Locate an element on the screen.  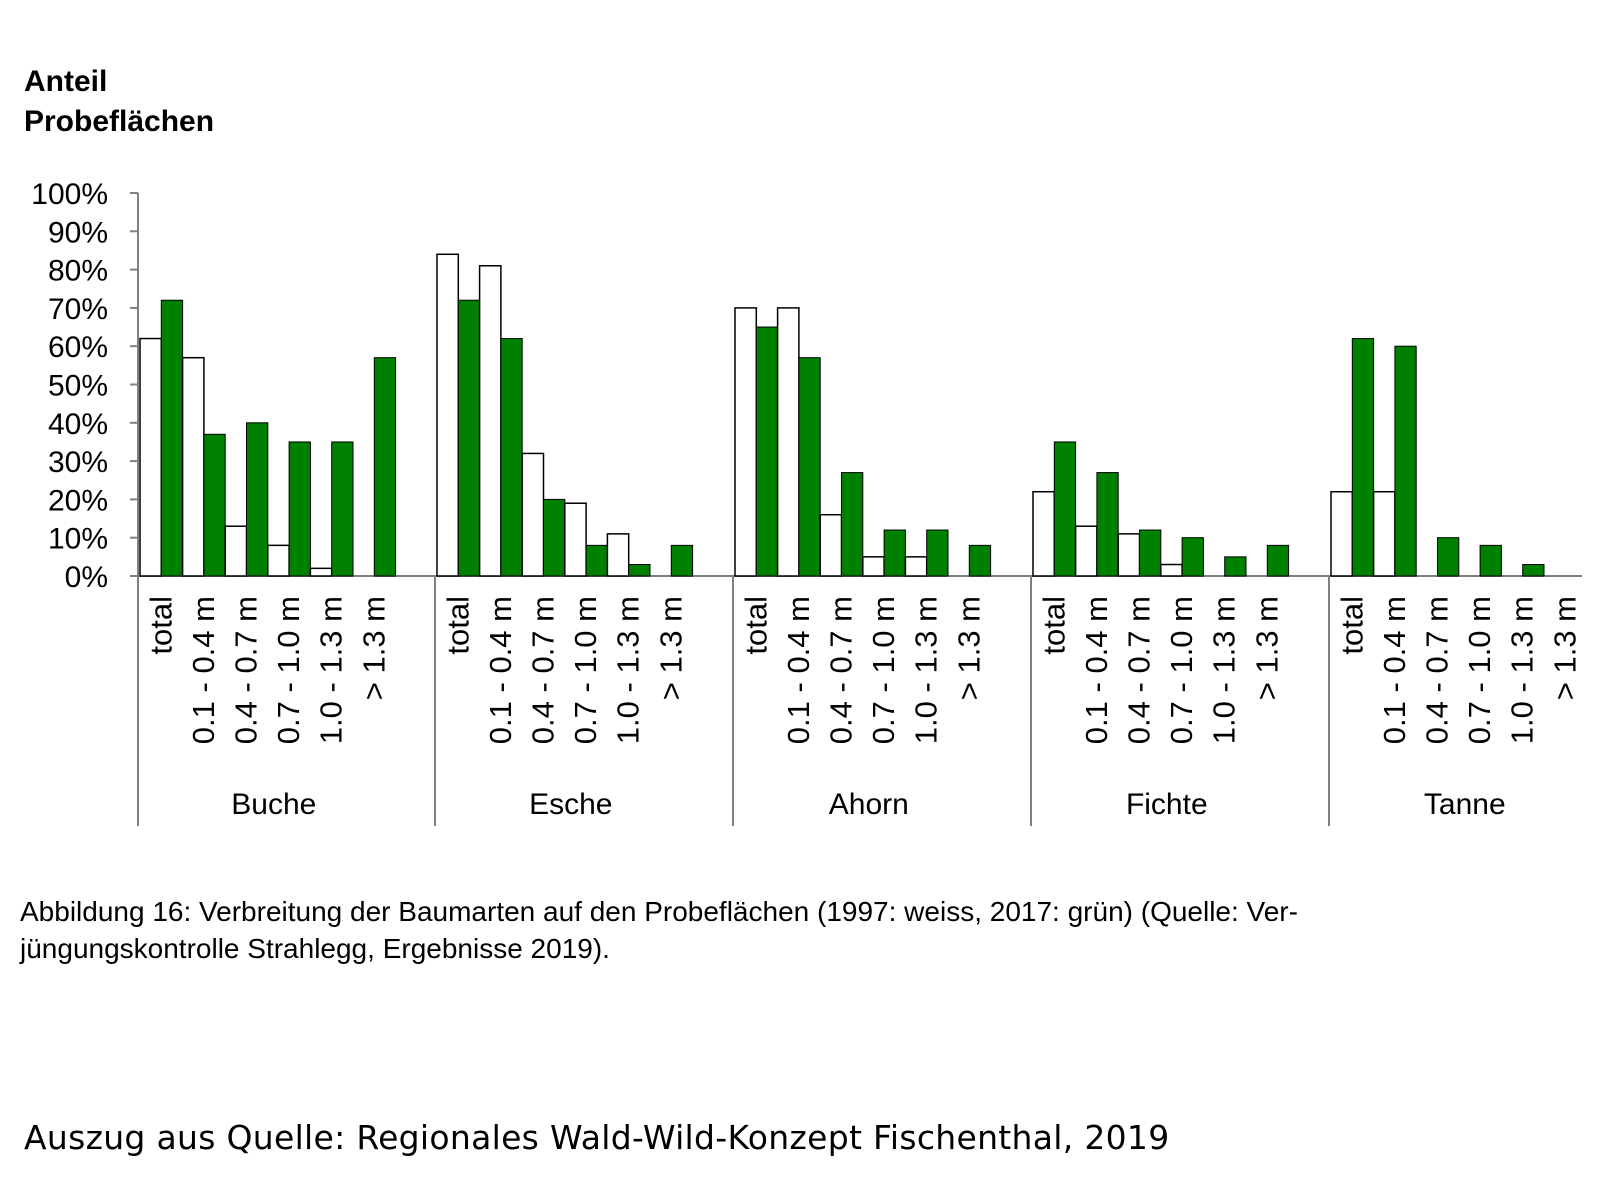
y-axis-title-line-2: Probeflächen is located at coordinates (119, 121).